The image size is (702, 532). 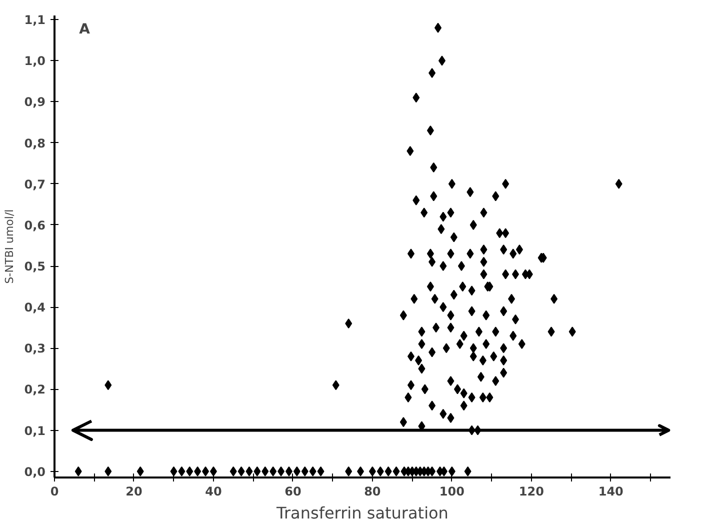 I want to click on y-tick-label: 0,2, so click(x=35, y=389).